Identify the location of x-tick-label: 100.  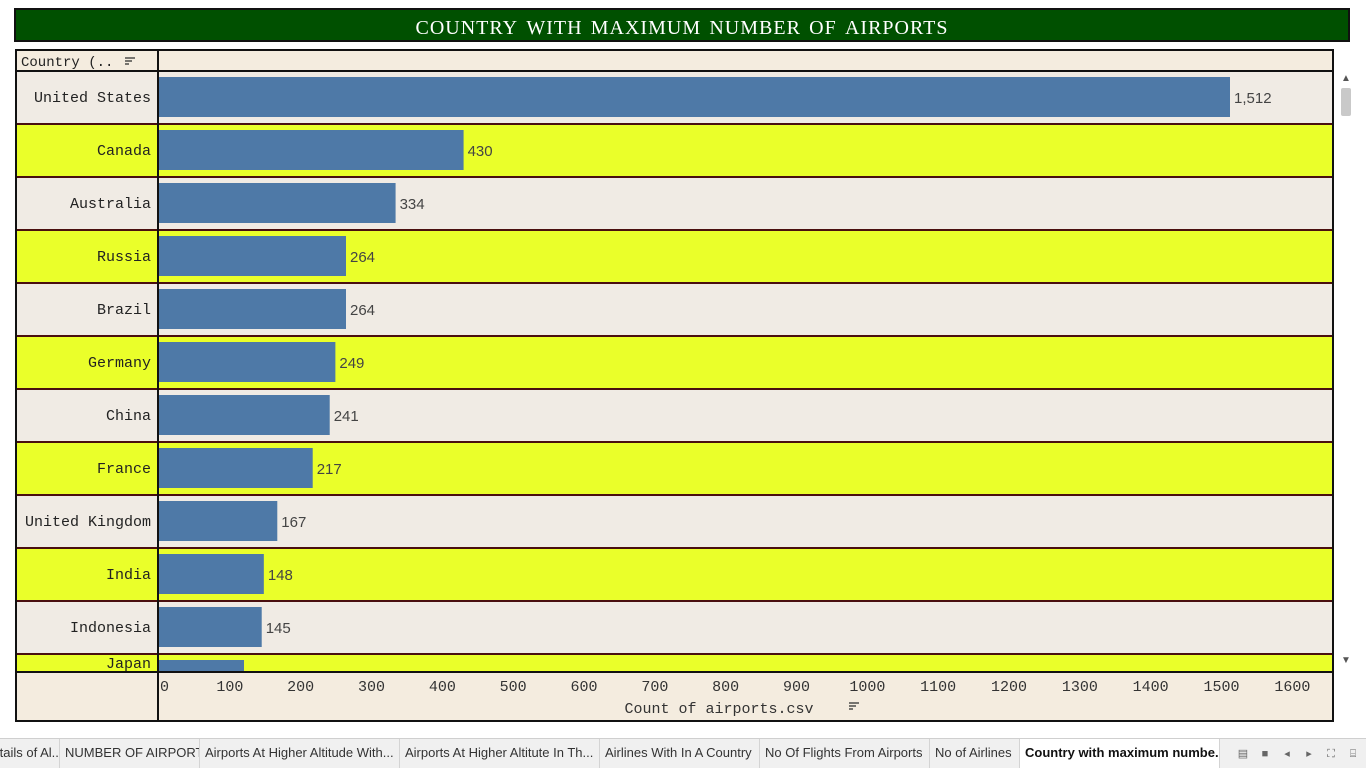
(229, 687).